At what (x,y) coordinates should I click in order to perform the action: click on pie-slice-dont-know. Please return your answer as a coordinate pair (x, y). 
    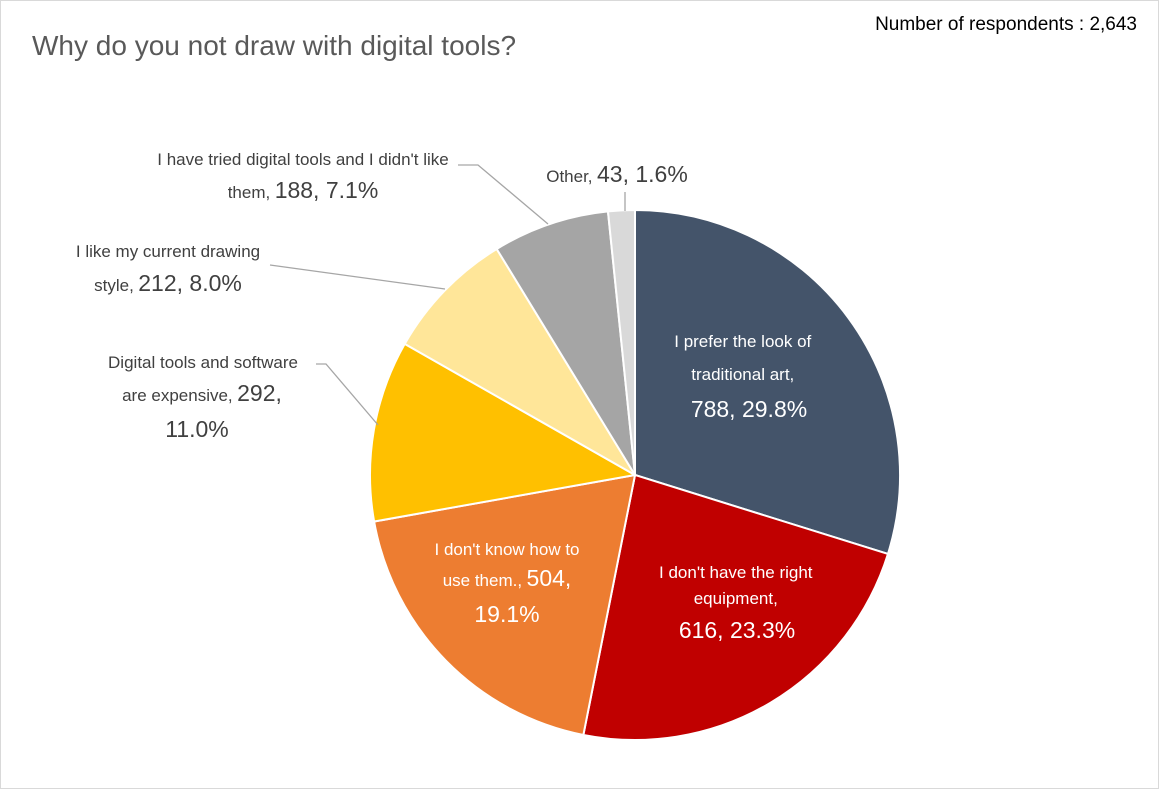
    Looking at the image, I should click on (504, 605).